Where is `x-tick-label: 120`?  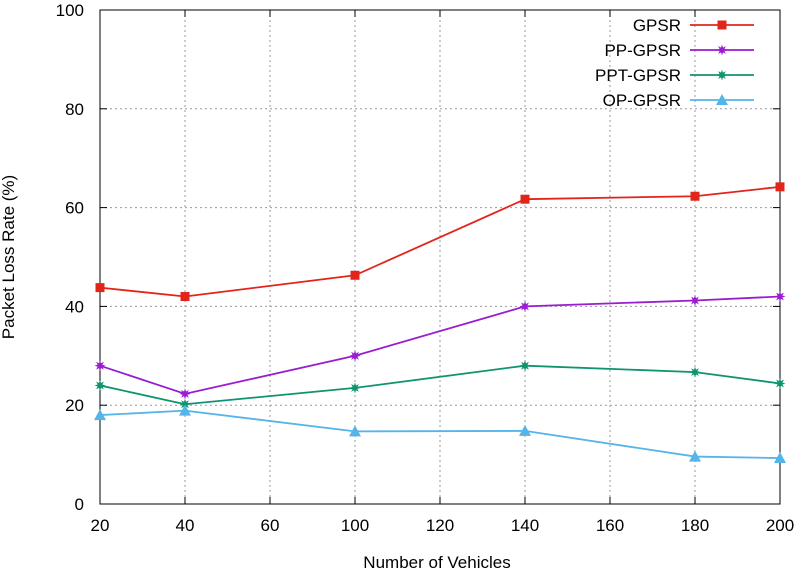
x-tick-label: 120 is located at coordinates (440, 525).